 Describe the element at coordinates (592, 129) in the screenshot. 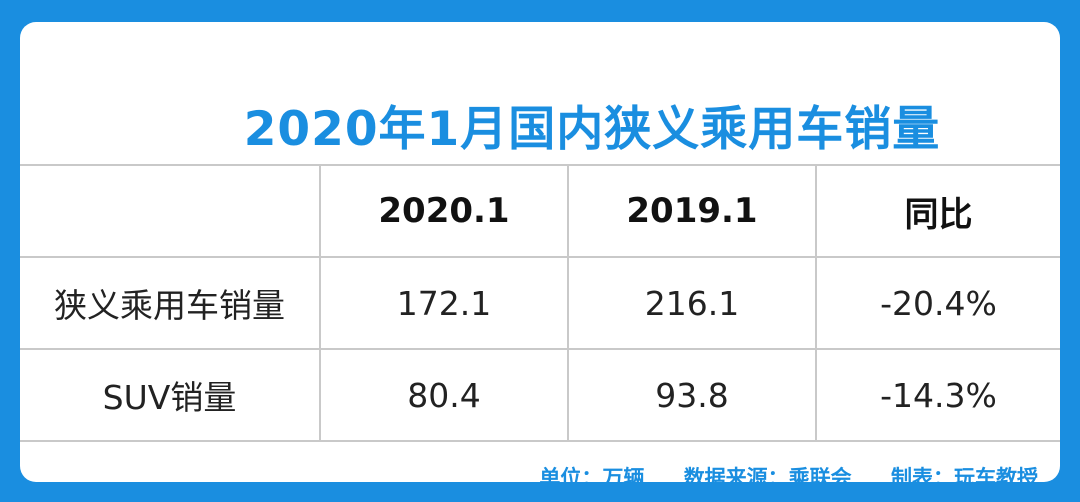

I see `page-title: 2020年1月国内狭义乘用车销量` at that location.